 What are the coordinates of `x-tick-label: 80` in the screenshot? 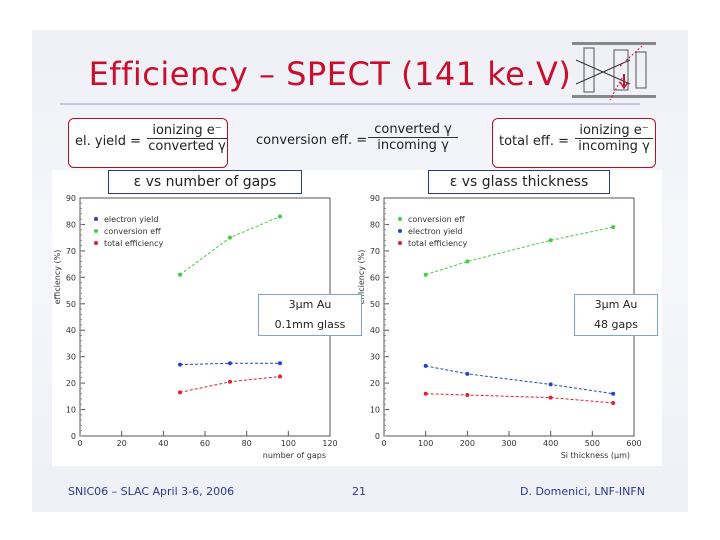 It's located at (247, 443).